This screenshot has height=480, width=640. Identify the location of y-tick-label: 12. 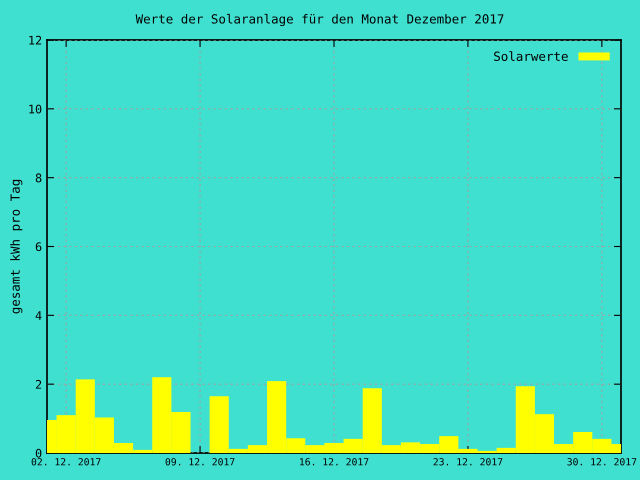
(35, 40).